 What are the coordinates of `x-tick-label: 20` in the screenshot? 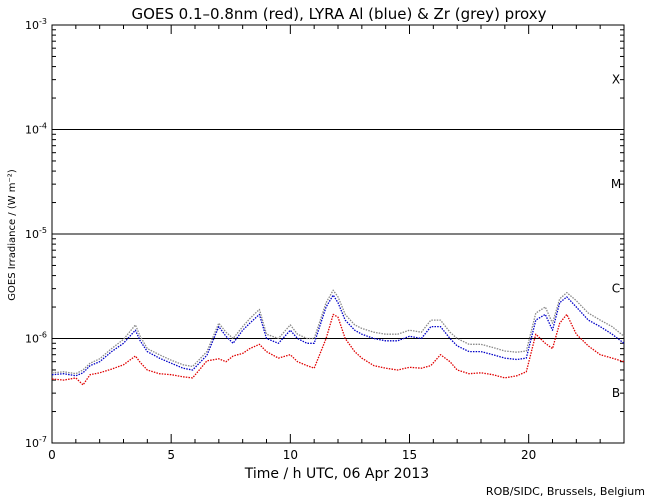 It's located at (528, 455).